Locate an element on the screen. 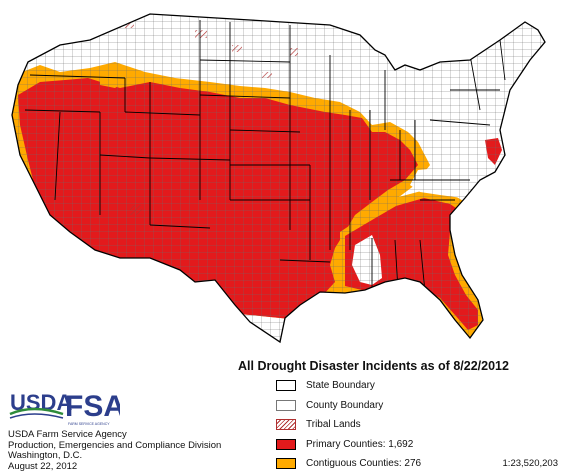  state-boundary-swatch is located at coordinates (286, 386).